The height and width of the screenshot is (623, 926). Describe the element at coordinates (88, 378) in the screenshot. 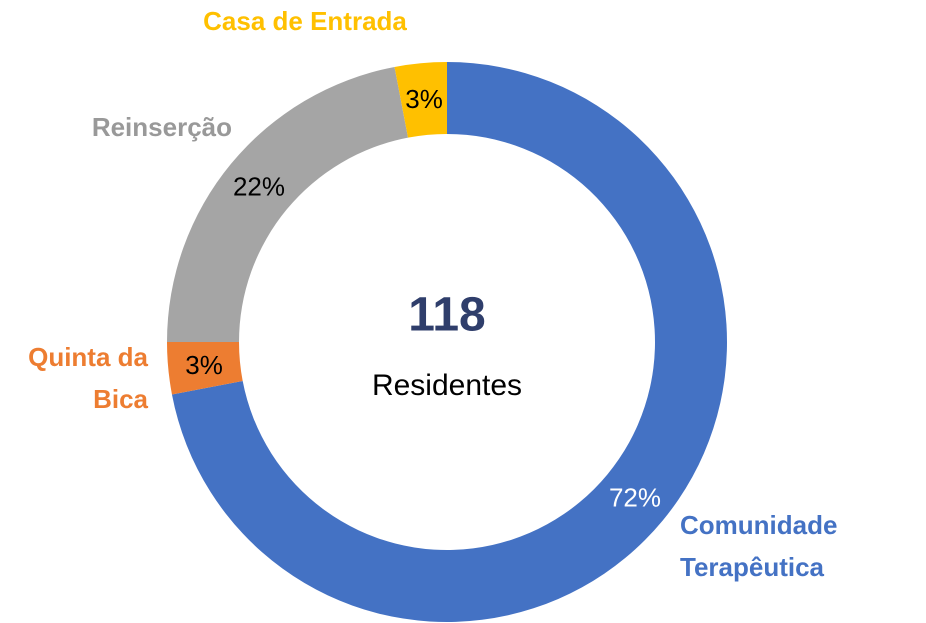

I see `category-label: Quinta da Bica` at that location.